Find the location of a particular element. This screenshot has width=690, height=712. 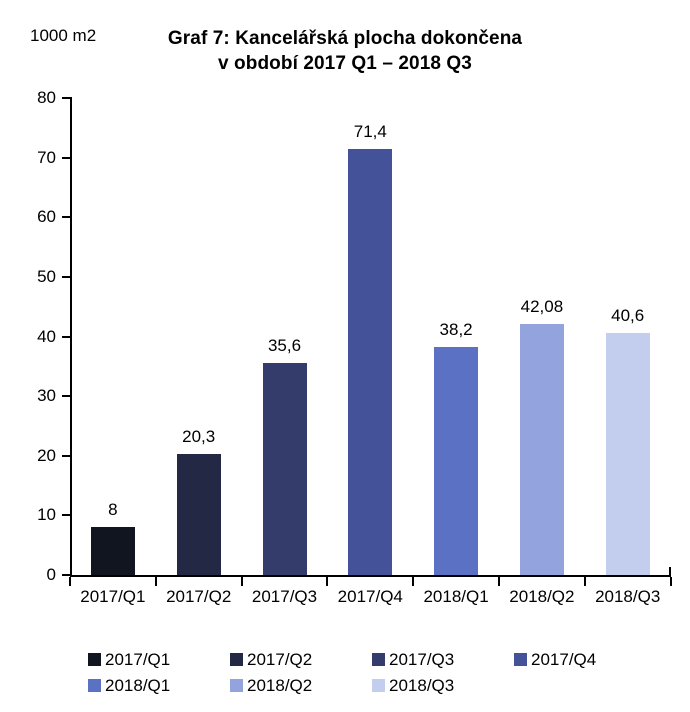

x-axis-line is located at coordinates (370, 576).